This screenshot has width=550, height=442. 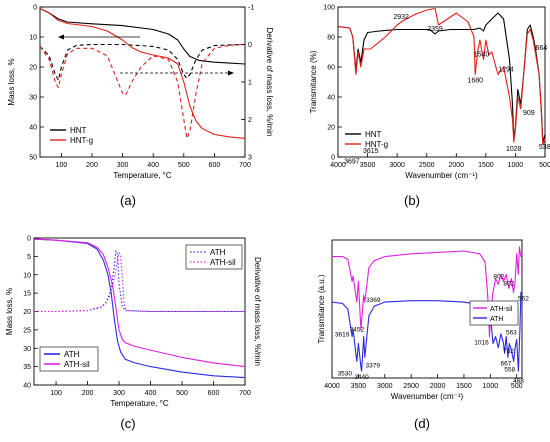 What do you see at coordinates (142, 91) in the screenshot?
I see `series-line-derivative` at bounding box center [142, 91].